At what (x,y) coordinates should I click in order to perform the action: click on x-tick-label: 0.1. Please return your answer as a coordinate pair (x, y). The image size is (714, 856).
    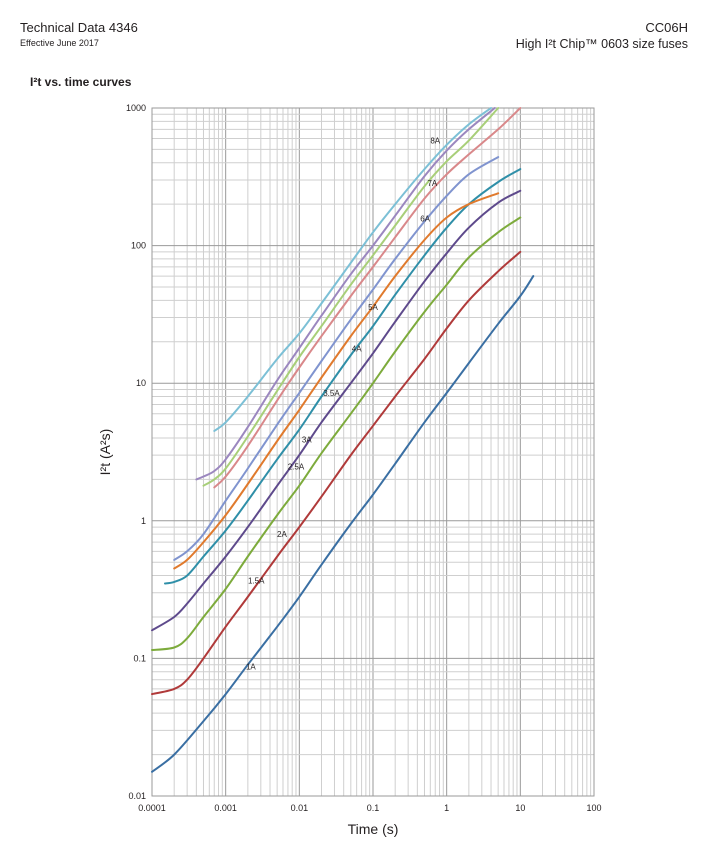
    Looking at the image, I should click on (373, 808).